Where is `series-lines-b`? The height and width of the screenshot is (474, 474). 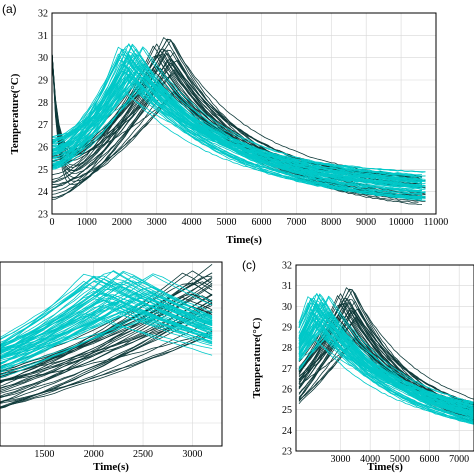 series-lines-b is located at coordinates (106, 336).